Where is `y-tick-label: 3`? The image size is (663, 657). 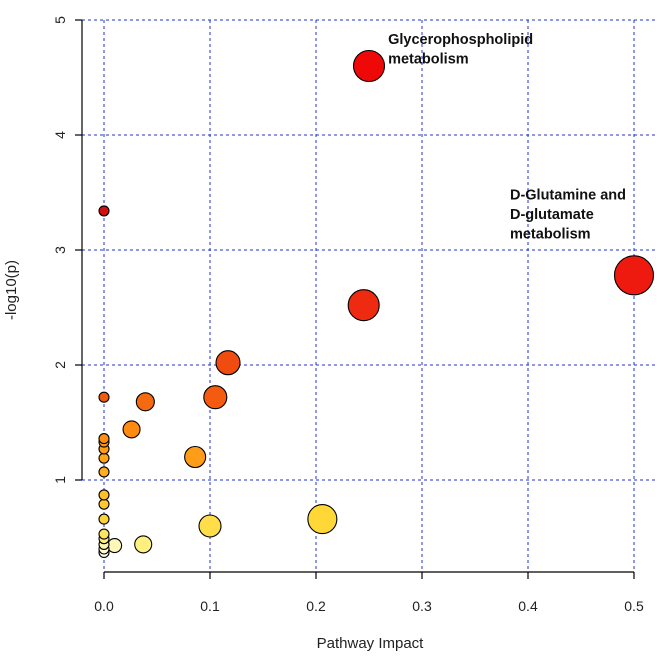
y-tick-label: 3 is located at coordinates (60, 250).